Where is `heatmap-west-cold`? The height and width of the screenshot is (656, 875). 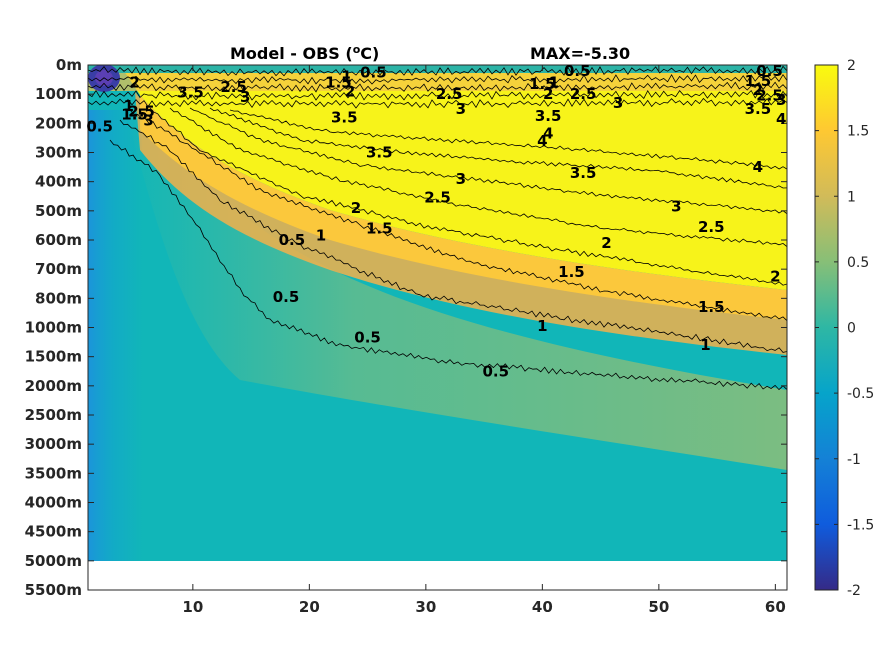 heatmap-west-cold is located at coordinates (115, 335).